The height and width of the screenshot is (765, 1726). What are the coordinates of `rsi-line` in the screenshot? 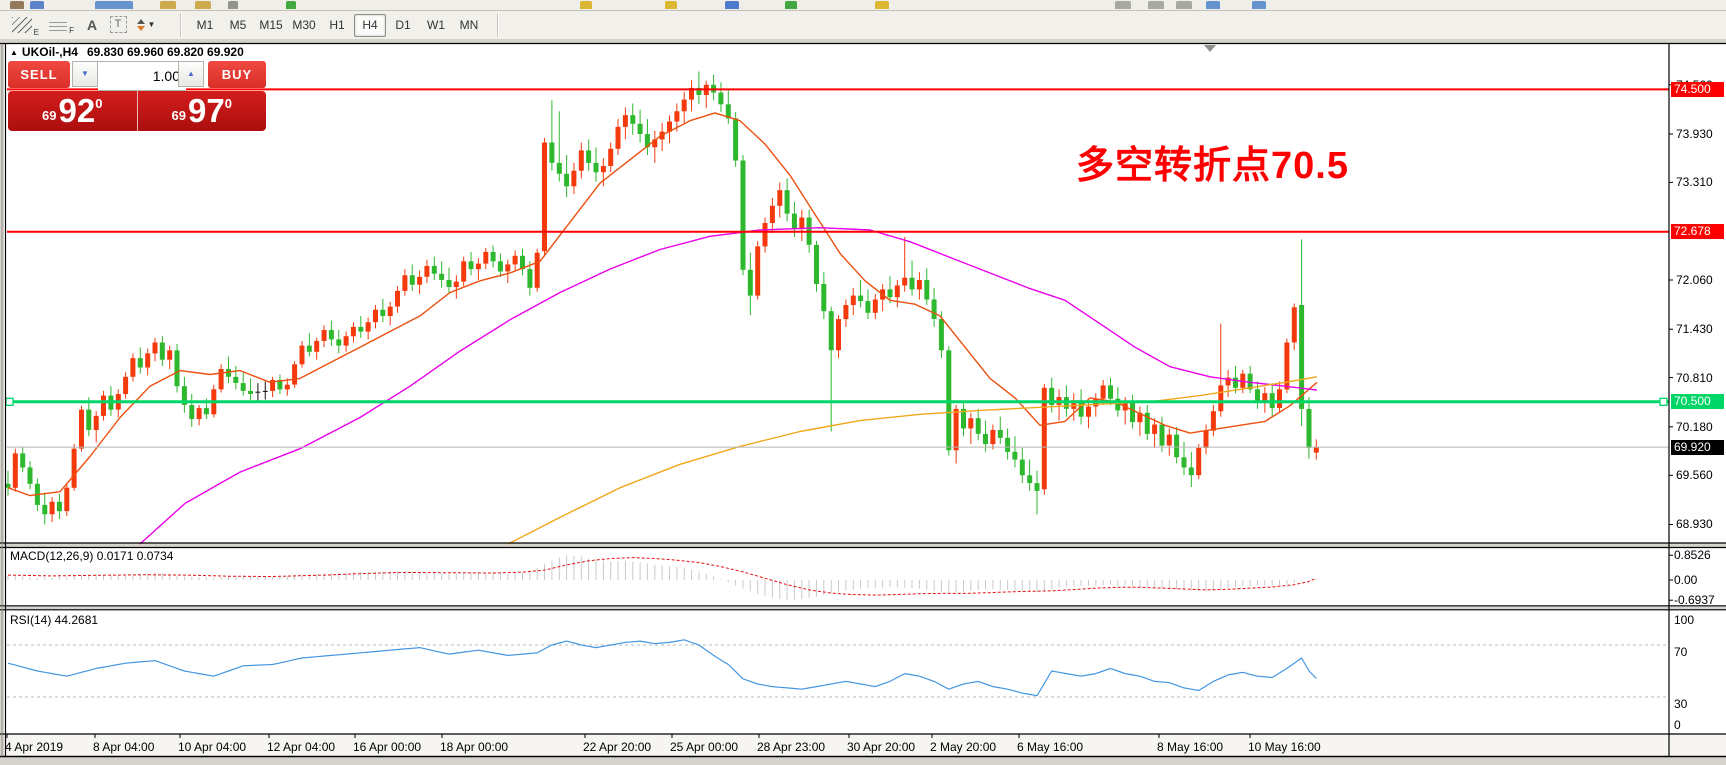 It's located at (662, 668).